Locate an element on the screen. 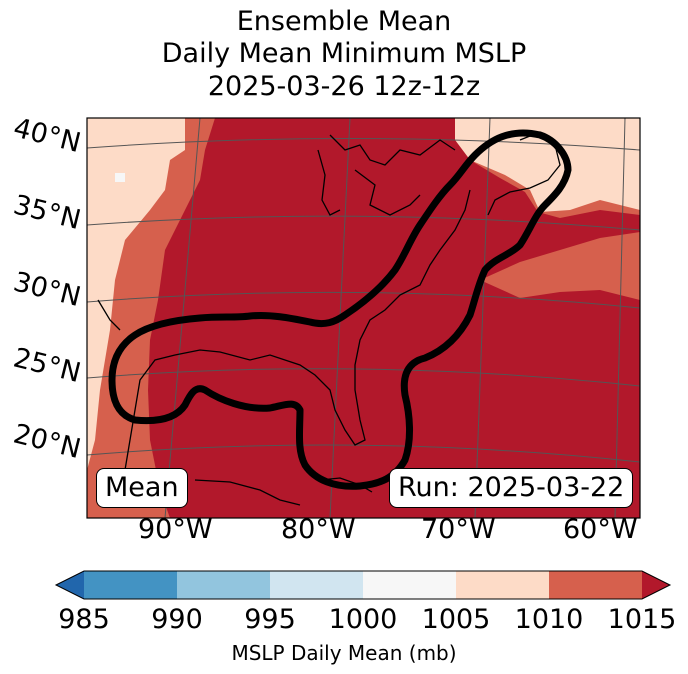 The image size is (688, 674). lon-label-70: 70°W is located at coordinates (458, 529).